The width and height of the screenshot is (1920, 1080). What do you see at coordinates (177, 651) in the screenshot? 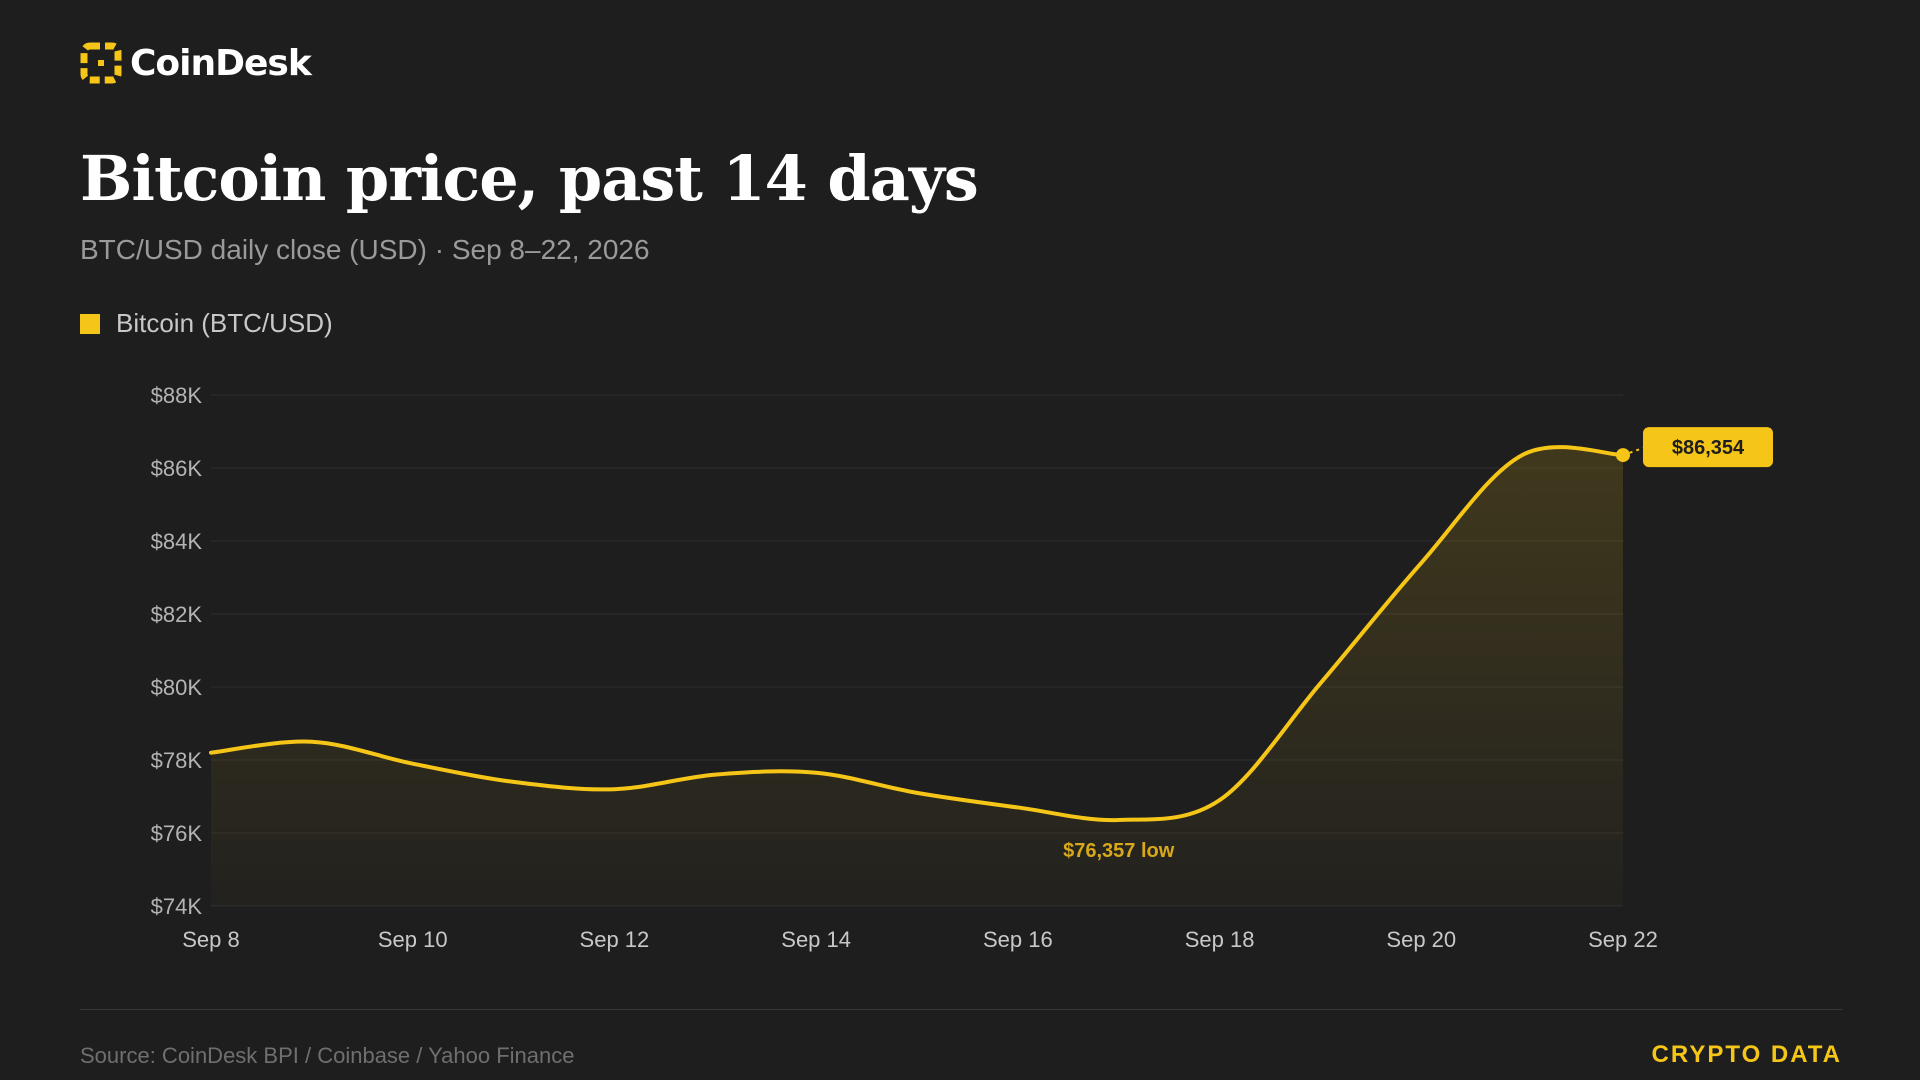
I see `y-axis: $74K $76K $78K $80K $82K $84K $86K $88K` at bounding box center [177, 651].